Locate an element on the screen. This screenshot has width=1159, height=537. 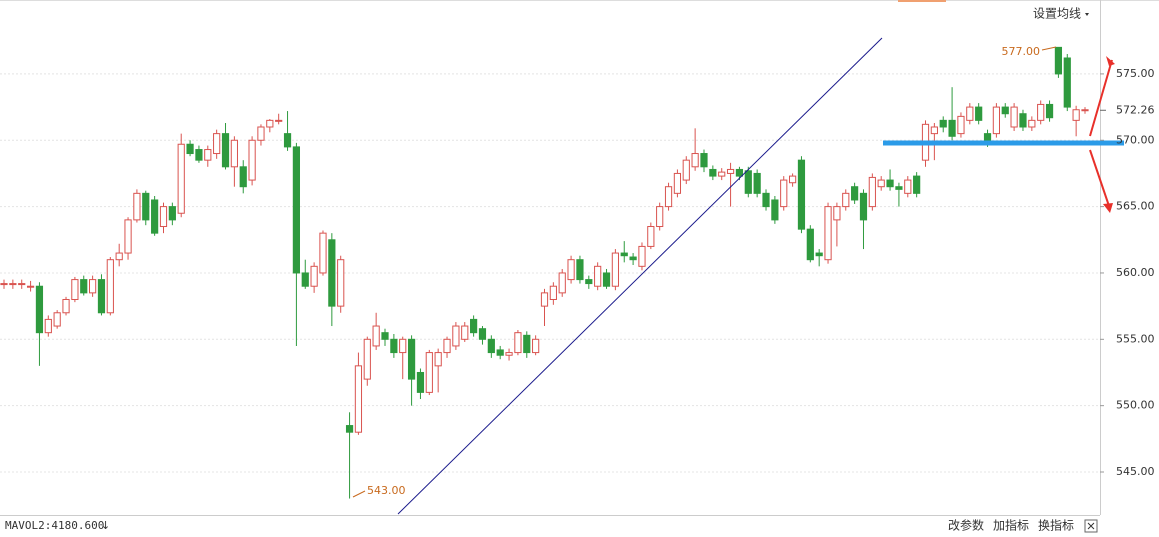
y-tick-label: 550.00 is located at coordinates (1135, 405).